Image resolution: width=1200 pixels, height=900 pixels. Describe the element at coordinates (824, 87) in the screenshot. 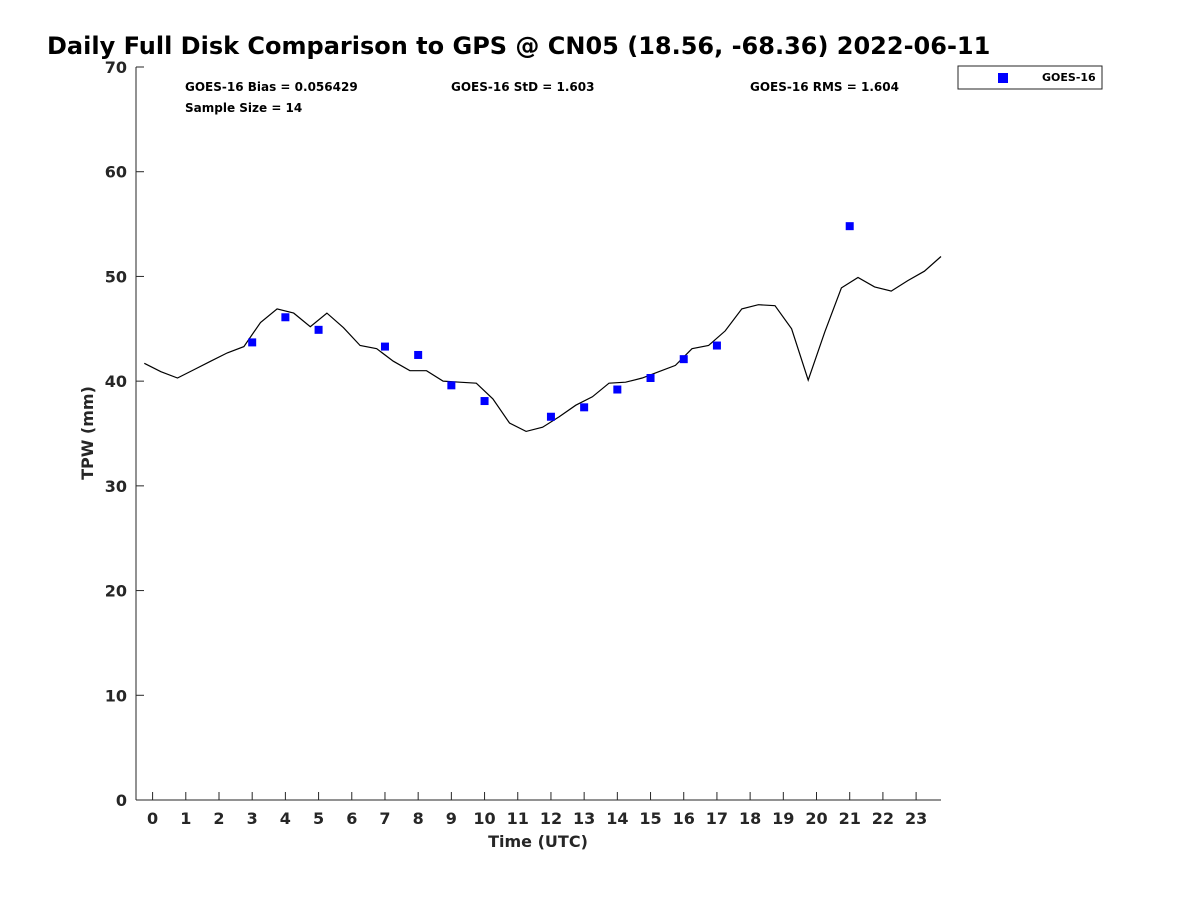

I see `rms-stat: GOES-16 RMS = 1.604` at that location.